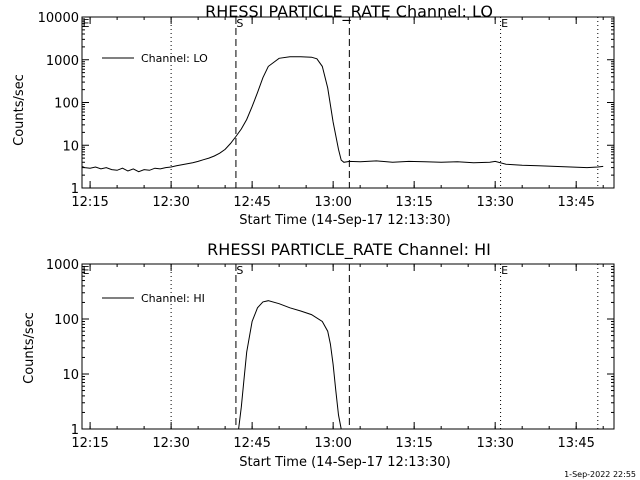 The image size is (640, 480). Describe the element at coordinates (575, 202) in the screenshot. I see `x-tick-label-lo: 13:45` at that location.